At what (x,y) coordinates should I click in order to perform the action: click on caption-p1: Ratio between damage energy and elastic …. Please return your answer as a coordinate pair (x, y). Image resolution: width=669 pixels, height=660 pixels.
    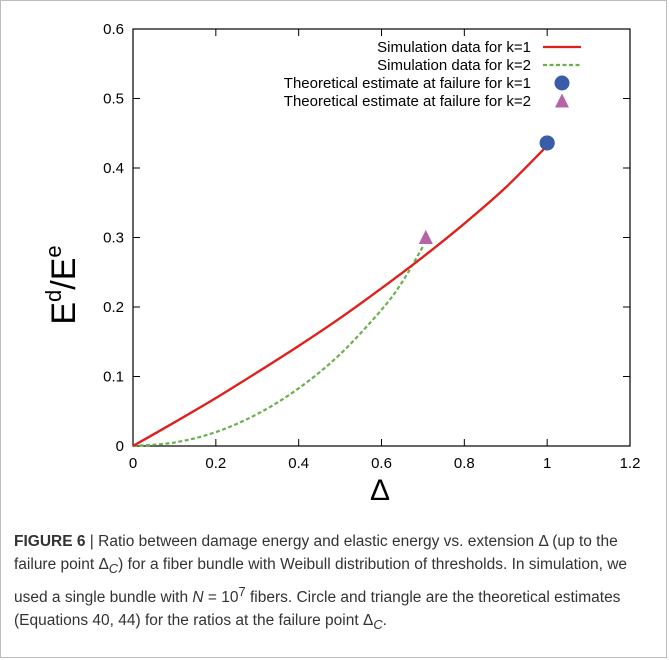
    Looking at the image, I should click on (321, 583).